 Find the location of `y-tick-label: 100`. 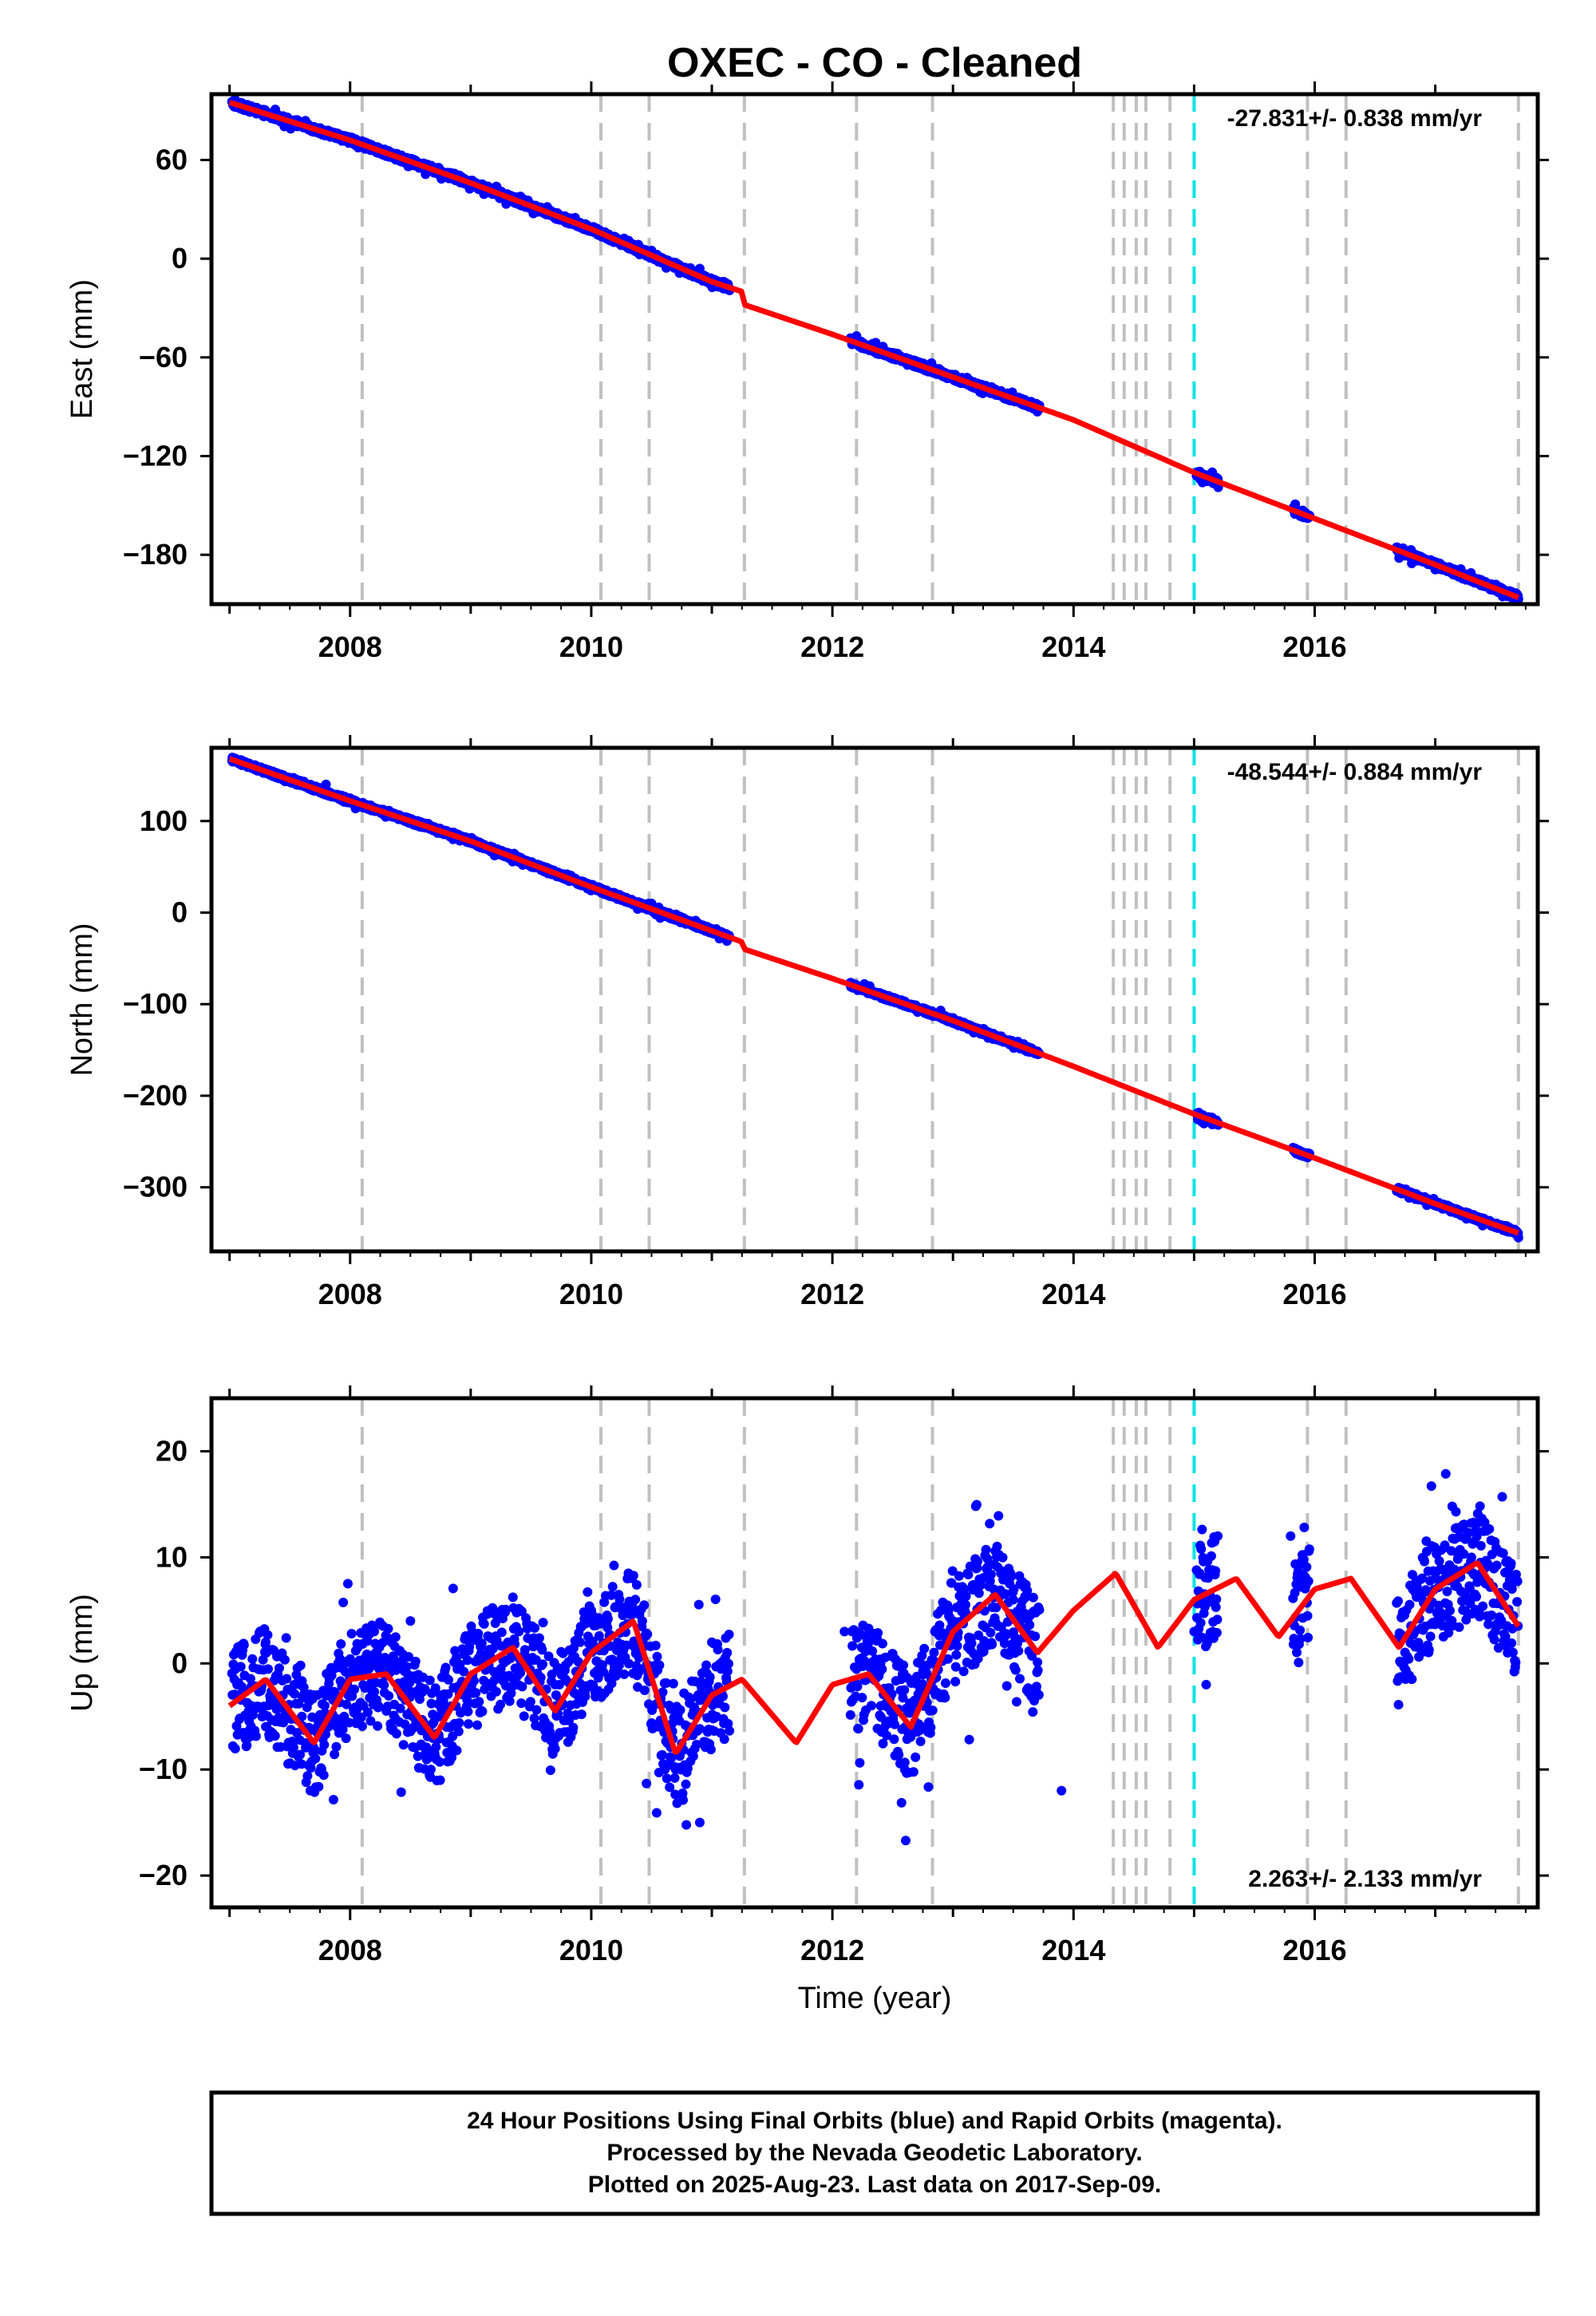

y-tick-label: 100 is located at coordinates (164, 820).